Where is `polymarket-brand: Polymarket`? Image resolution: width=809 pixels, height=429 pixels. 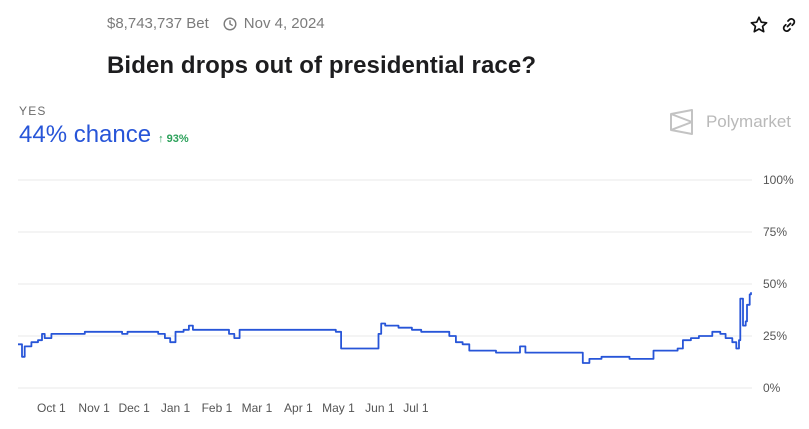 polymarket-brand: Polymarket is located at coordinates (729, 122).